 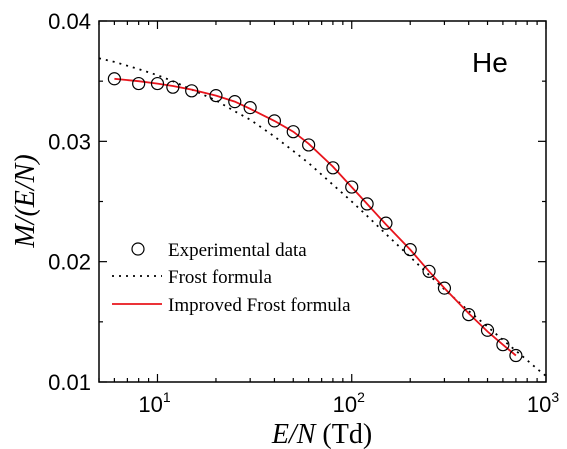 What do you see at coordinates (69, 262) in the screenshot?
I see `y-tick-label: 0.02` at bounding box center [69, 262].